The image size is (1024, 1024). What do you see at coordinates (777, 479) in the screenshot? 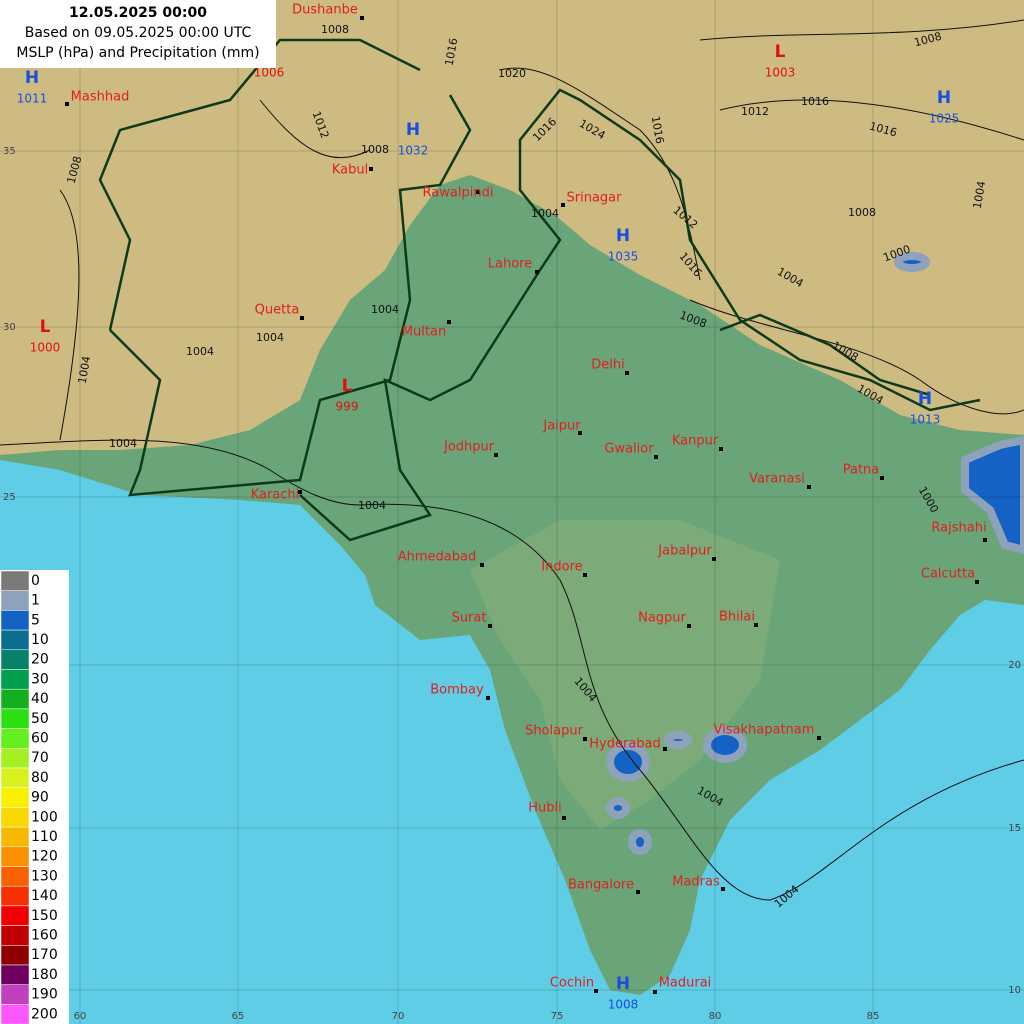
I see `city-label: Varanasi` at bounding box center [777, 479].